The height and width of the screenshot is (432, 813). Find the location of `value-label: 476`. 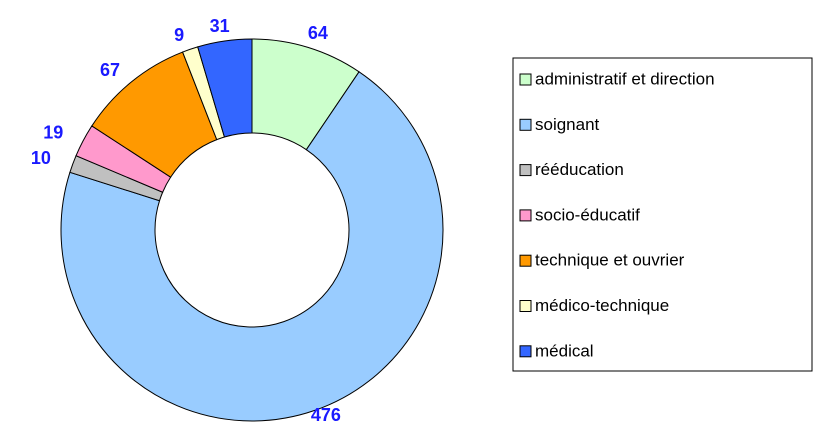

value-label: 476 is located at coordinates (326, 415).